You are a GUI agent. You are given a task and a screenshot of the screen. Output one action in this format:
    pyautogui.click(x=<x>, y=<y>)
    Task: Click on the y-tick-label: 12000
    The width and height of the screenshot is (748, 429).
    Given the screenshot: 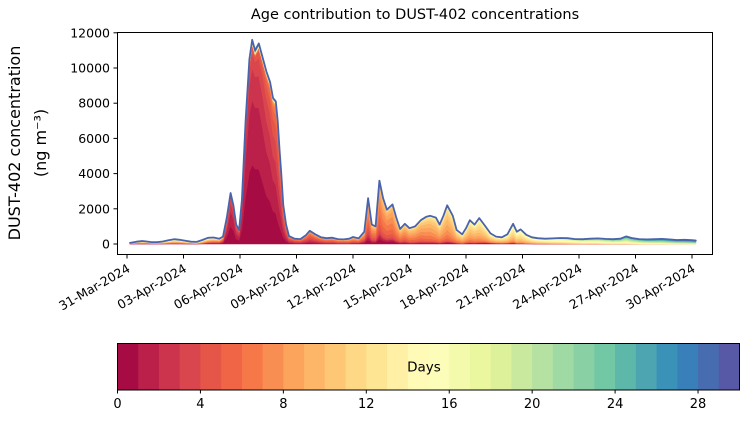 What is the action you would take?
    pyautogui.click(x=90, y=32)
    